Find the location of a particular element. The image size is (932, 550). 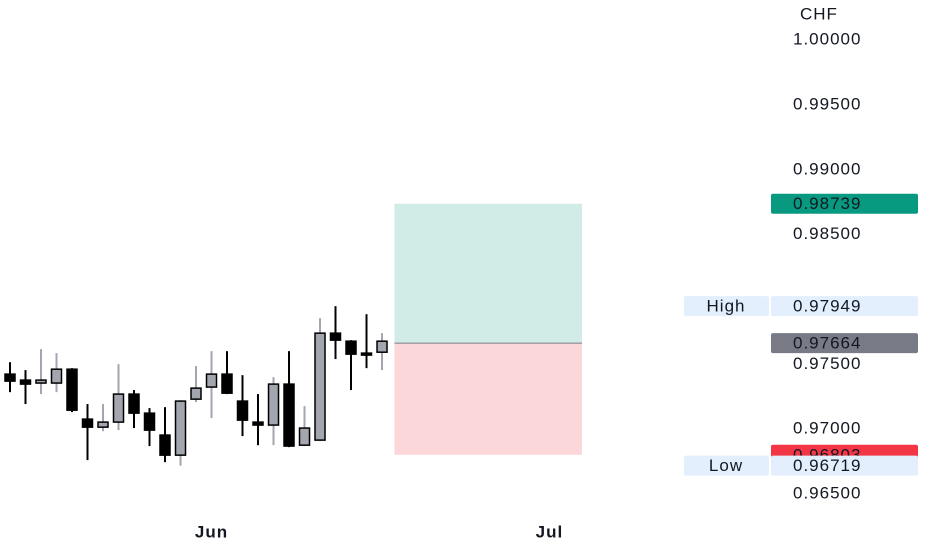

extreme-value: 0.96719 is located at coordinates (827, 465).